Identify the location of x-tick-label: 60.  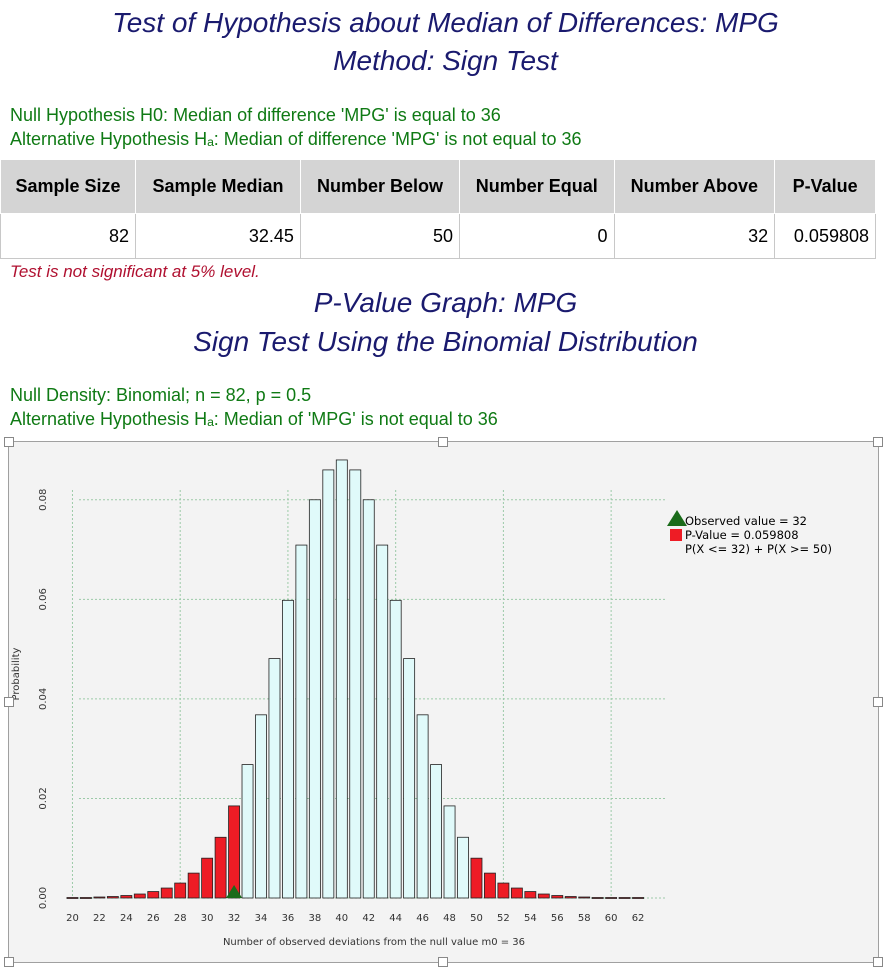
(611, 918).